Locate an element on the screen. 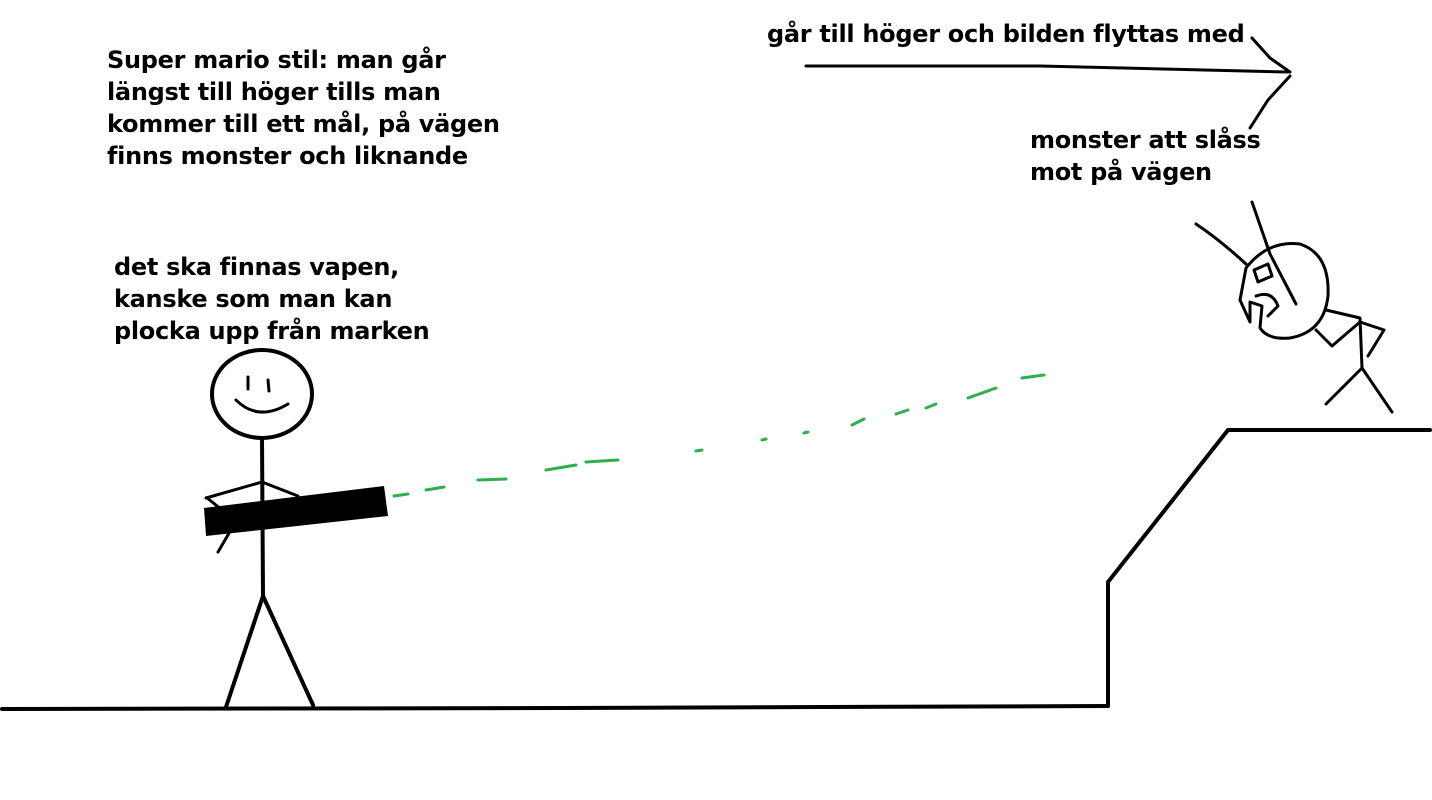  monster-line: monster att slåss is located at coordinates (1145, 140).